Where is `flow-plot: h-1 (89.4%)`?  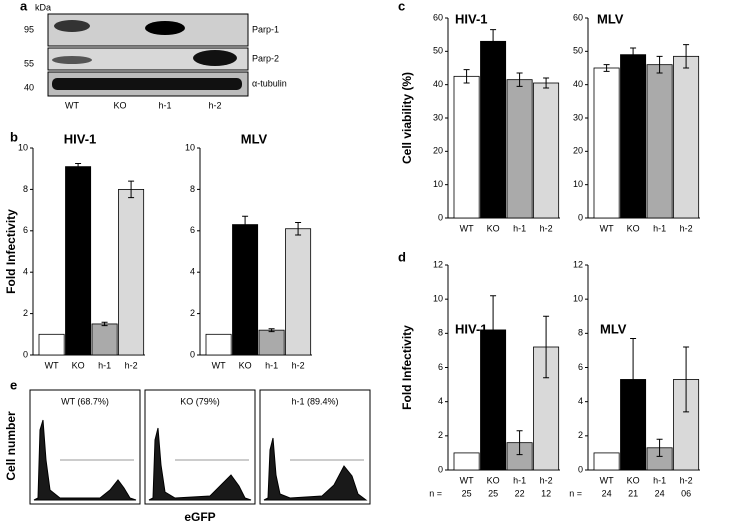
flow-plot: h-1 (89.4%) is located at coordinates (315, 447).